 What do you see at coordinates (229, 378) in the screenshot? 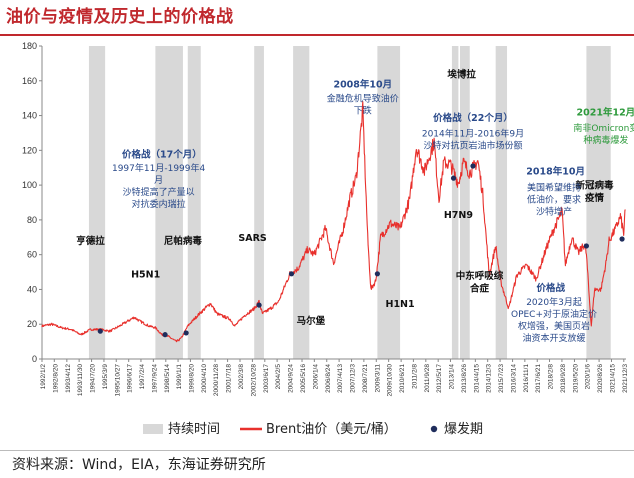
I see `x-tick-label: 2001/7/18` at bounding box center [229, 378].